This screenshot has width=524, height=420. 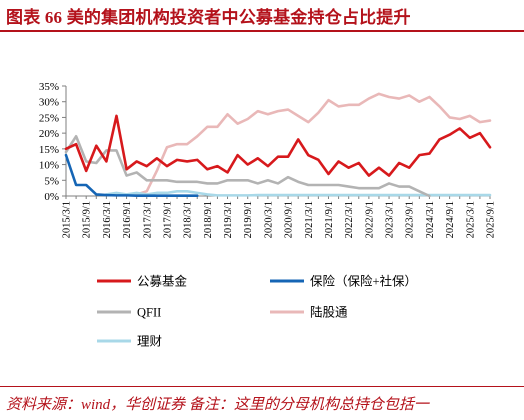 I want to click on x-tick-label: 2023/3/1, so click(x=390, y=219).